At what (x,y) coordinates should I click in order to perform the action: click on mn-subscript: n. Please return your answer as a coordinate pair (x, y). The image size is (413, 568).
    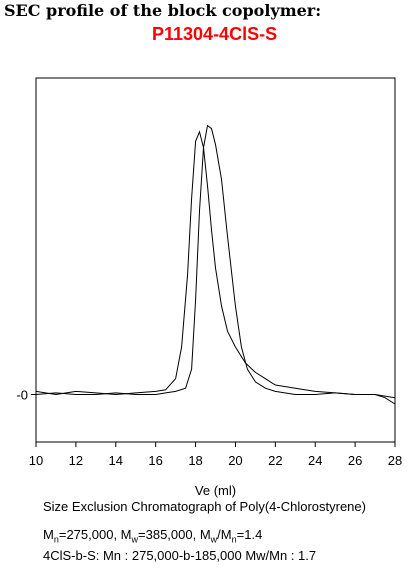
    Looking at the image, I should click on (56, 539).